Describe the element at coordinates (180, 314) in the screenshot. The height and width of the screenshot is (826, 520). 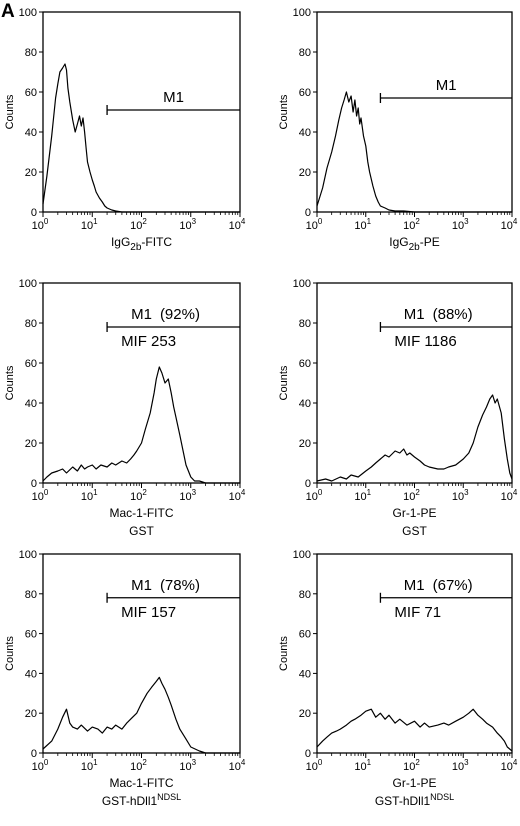
I see `marker-percent: (92%)` at that location.